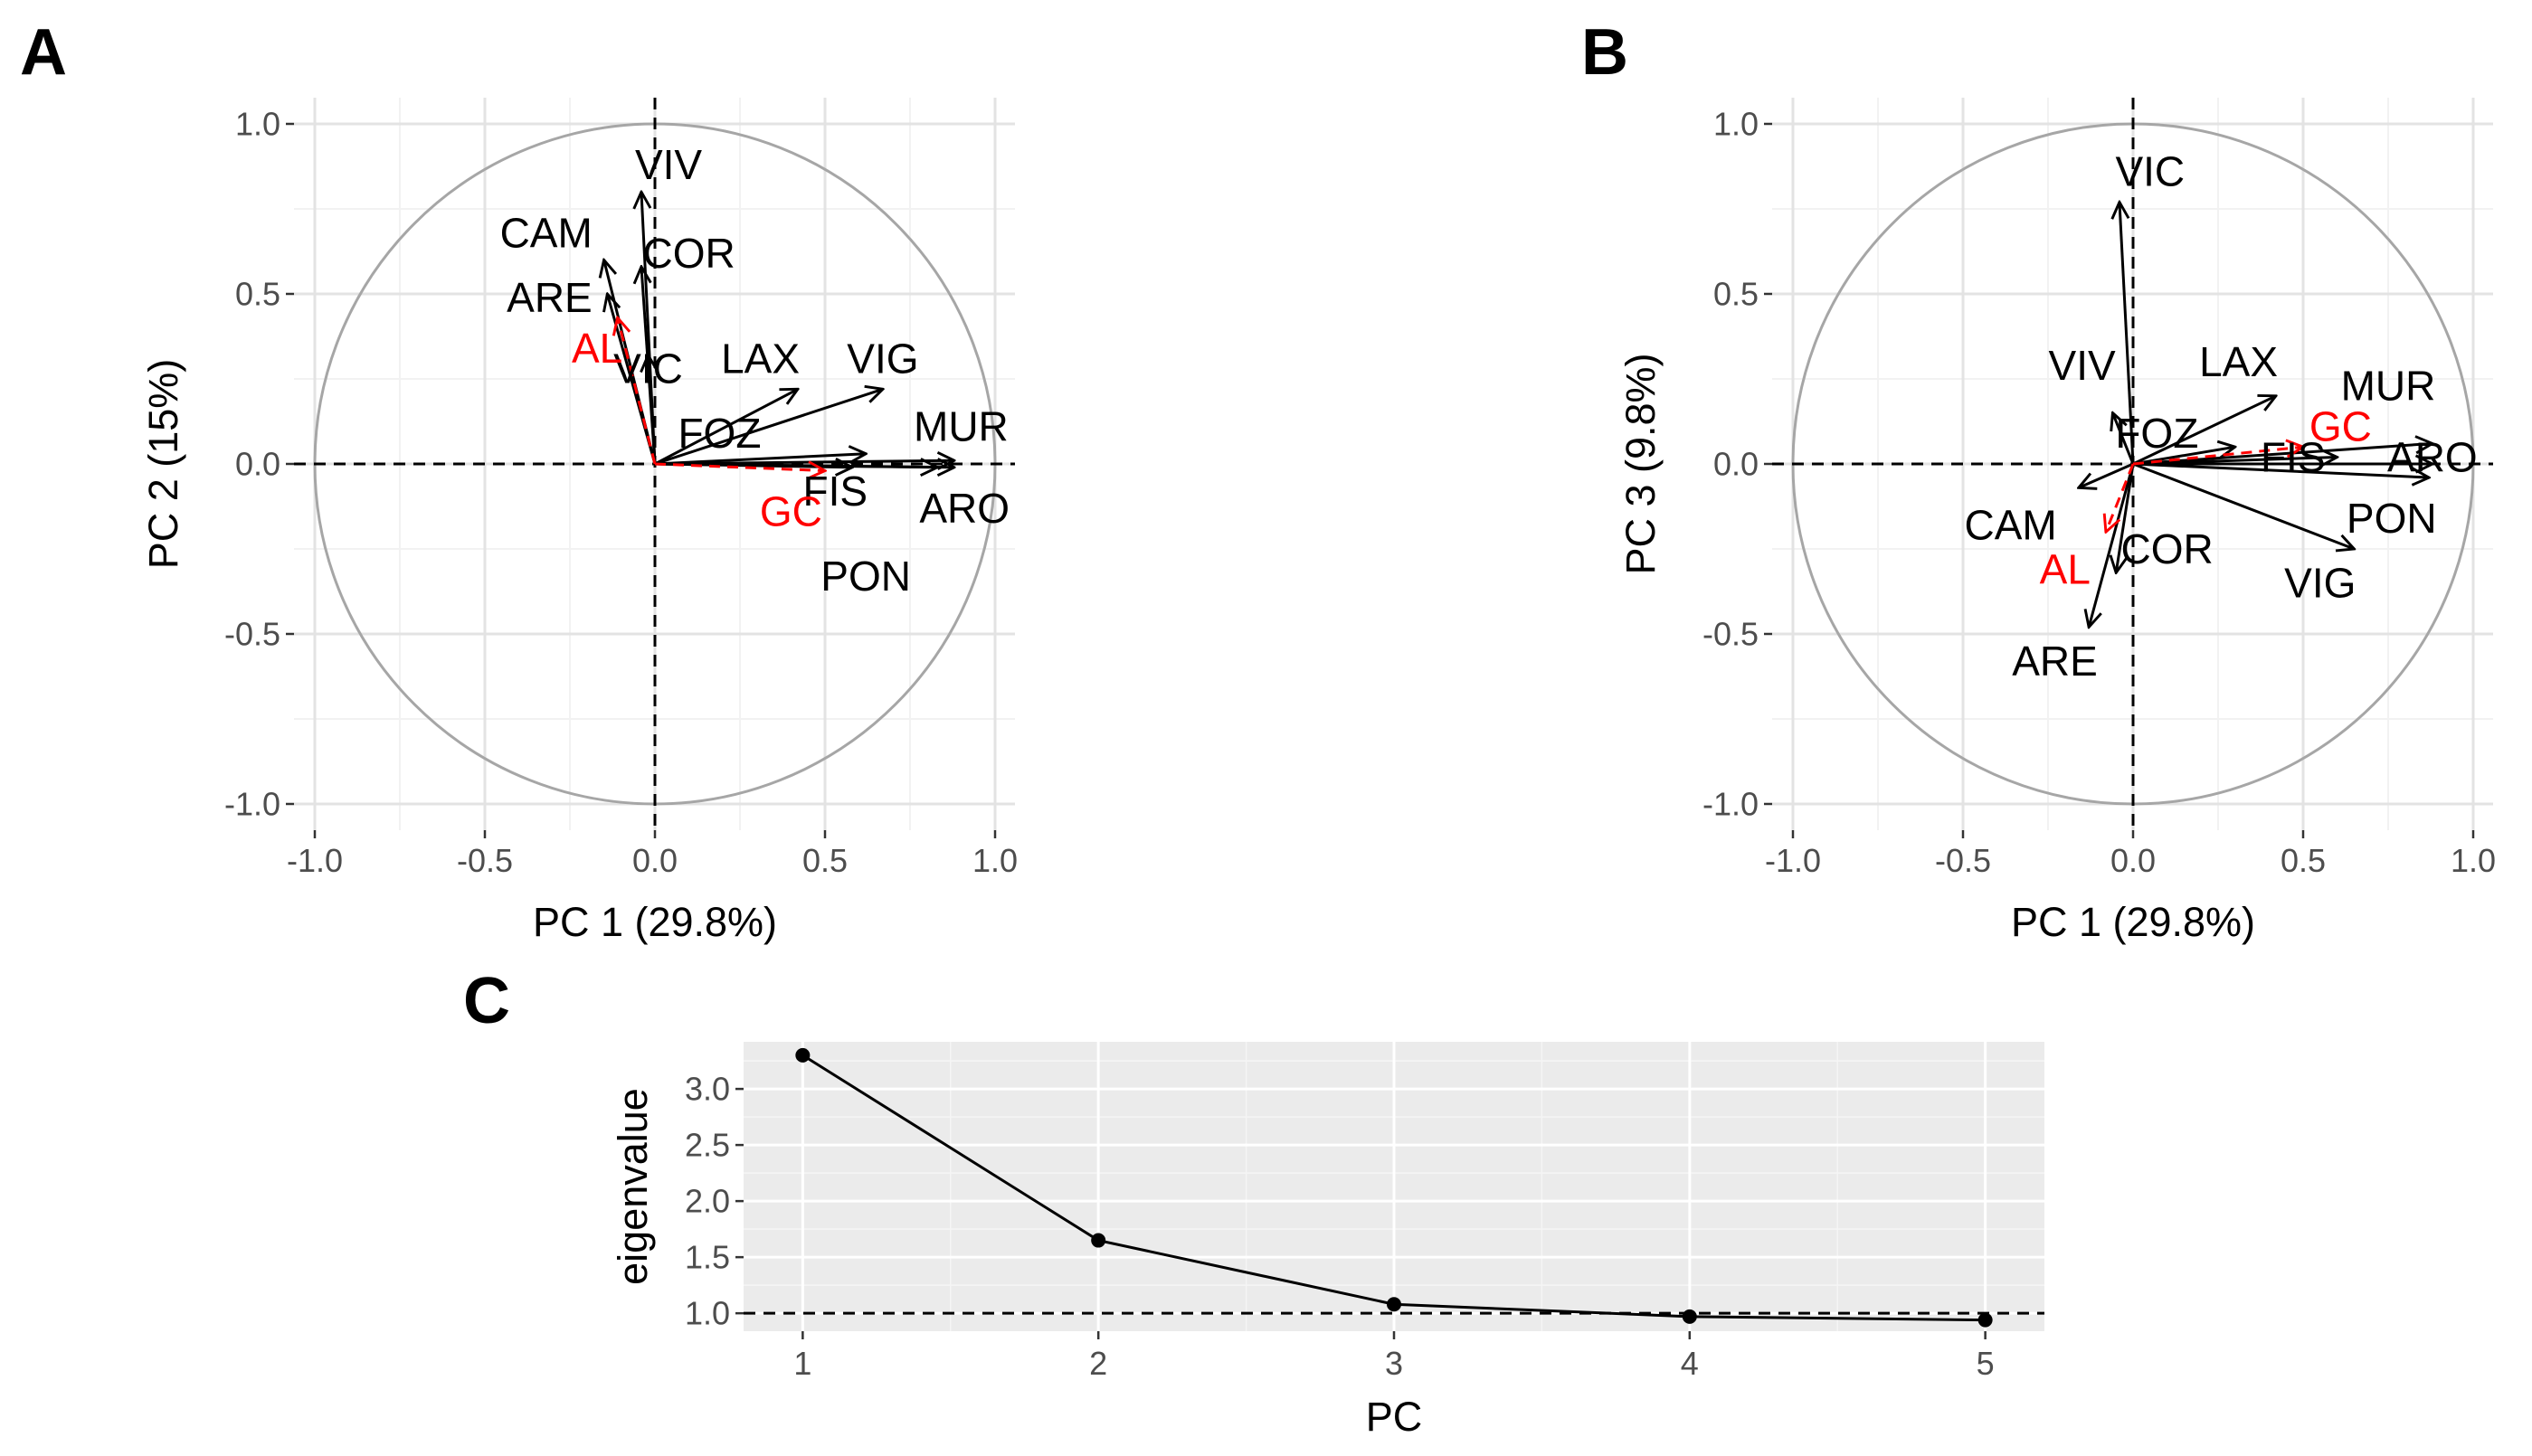 The height and width of the screenshot is (1456, 2532). Describe the element at coordinates (2120, 498) in the screenshot. I see `panel-b-arrow-al` at that location.